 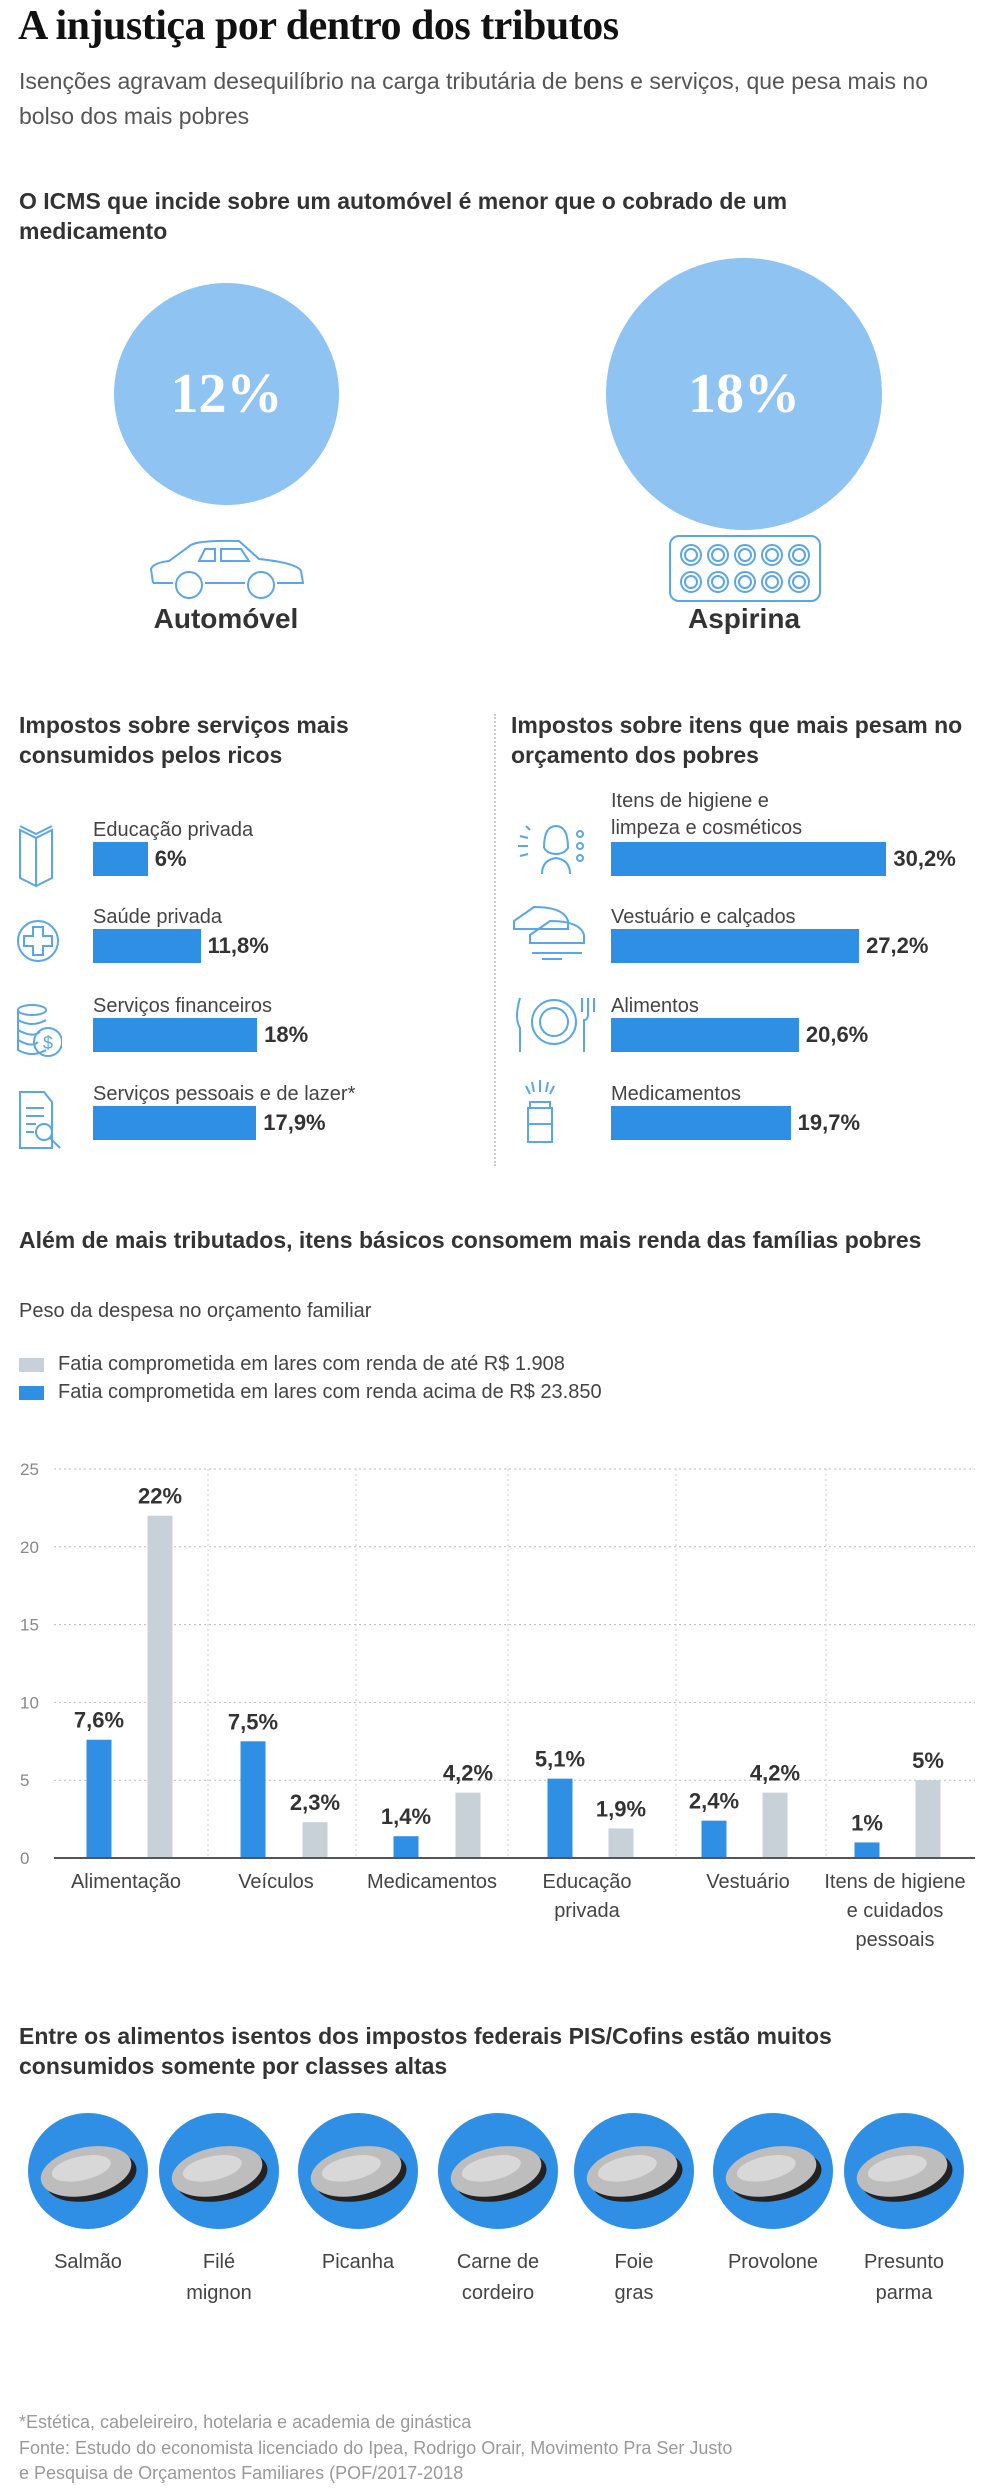 What do you see at coordinates (24, 1858) in the screenshot?
I see `y-tick-label: 0` at bounding box center [24, 1858].